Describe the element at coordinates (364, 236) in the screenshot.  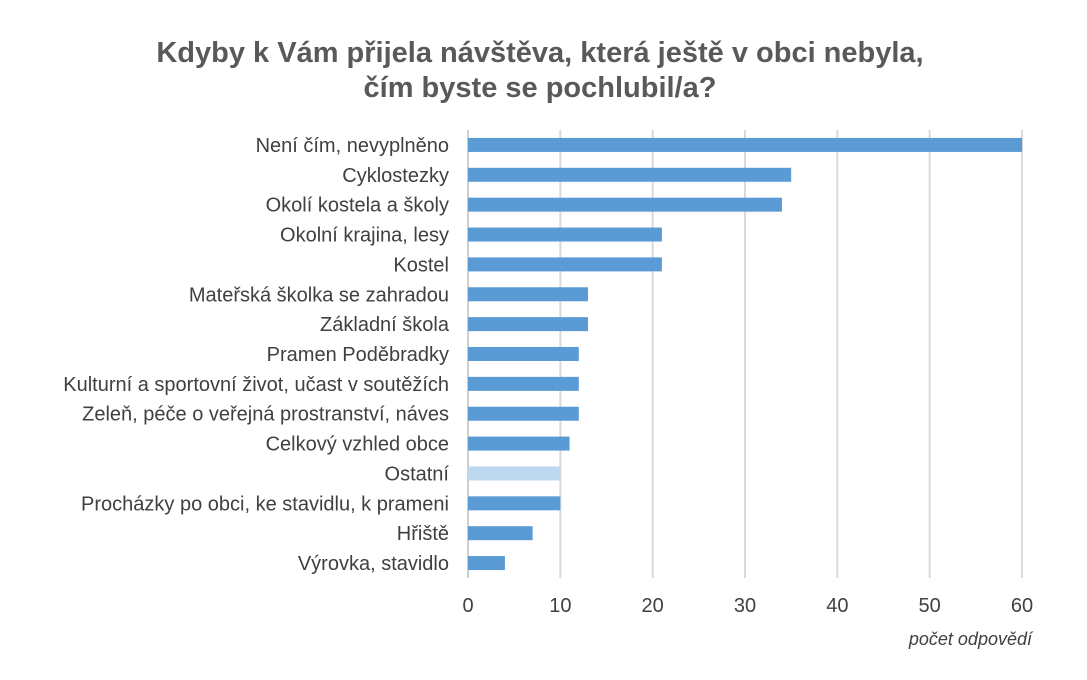
I see `category-label: Okolní krajina, lesy` at that location.